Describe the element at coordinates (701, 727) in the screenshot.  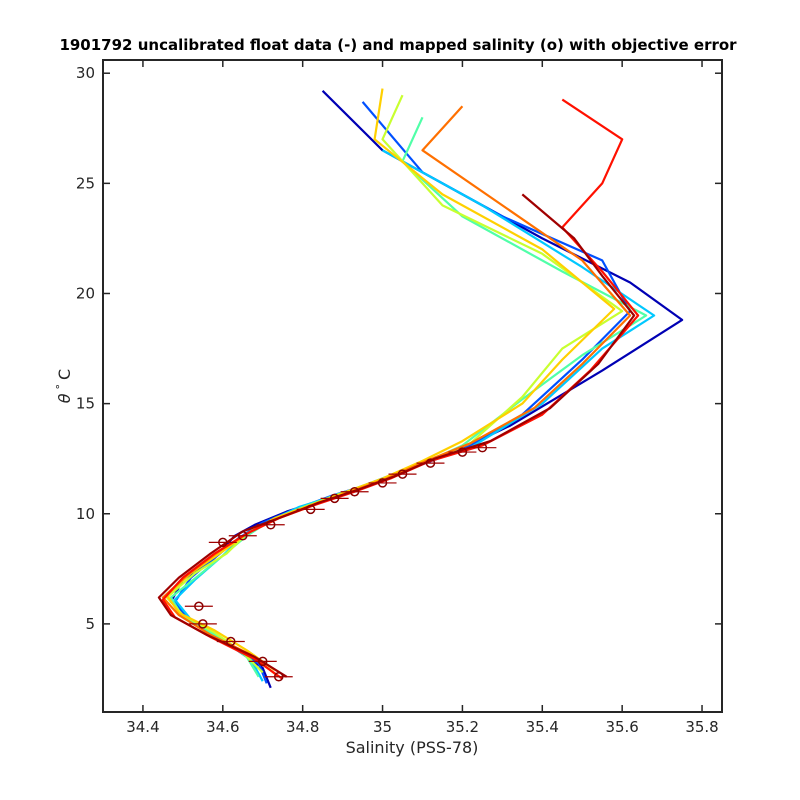
I see `x-tick-label: 35.8` at that location.